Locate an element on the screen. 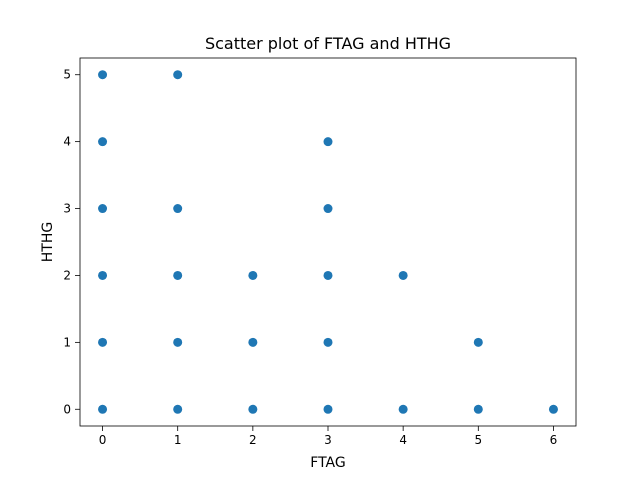 The width and height of the screenshot is (640, 480). x-tick-label: 2 is located at coordinates (253, 440).